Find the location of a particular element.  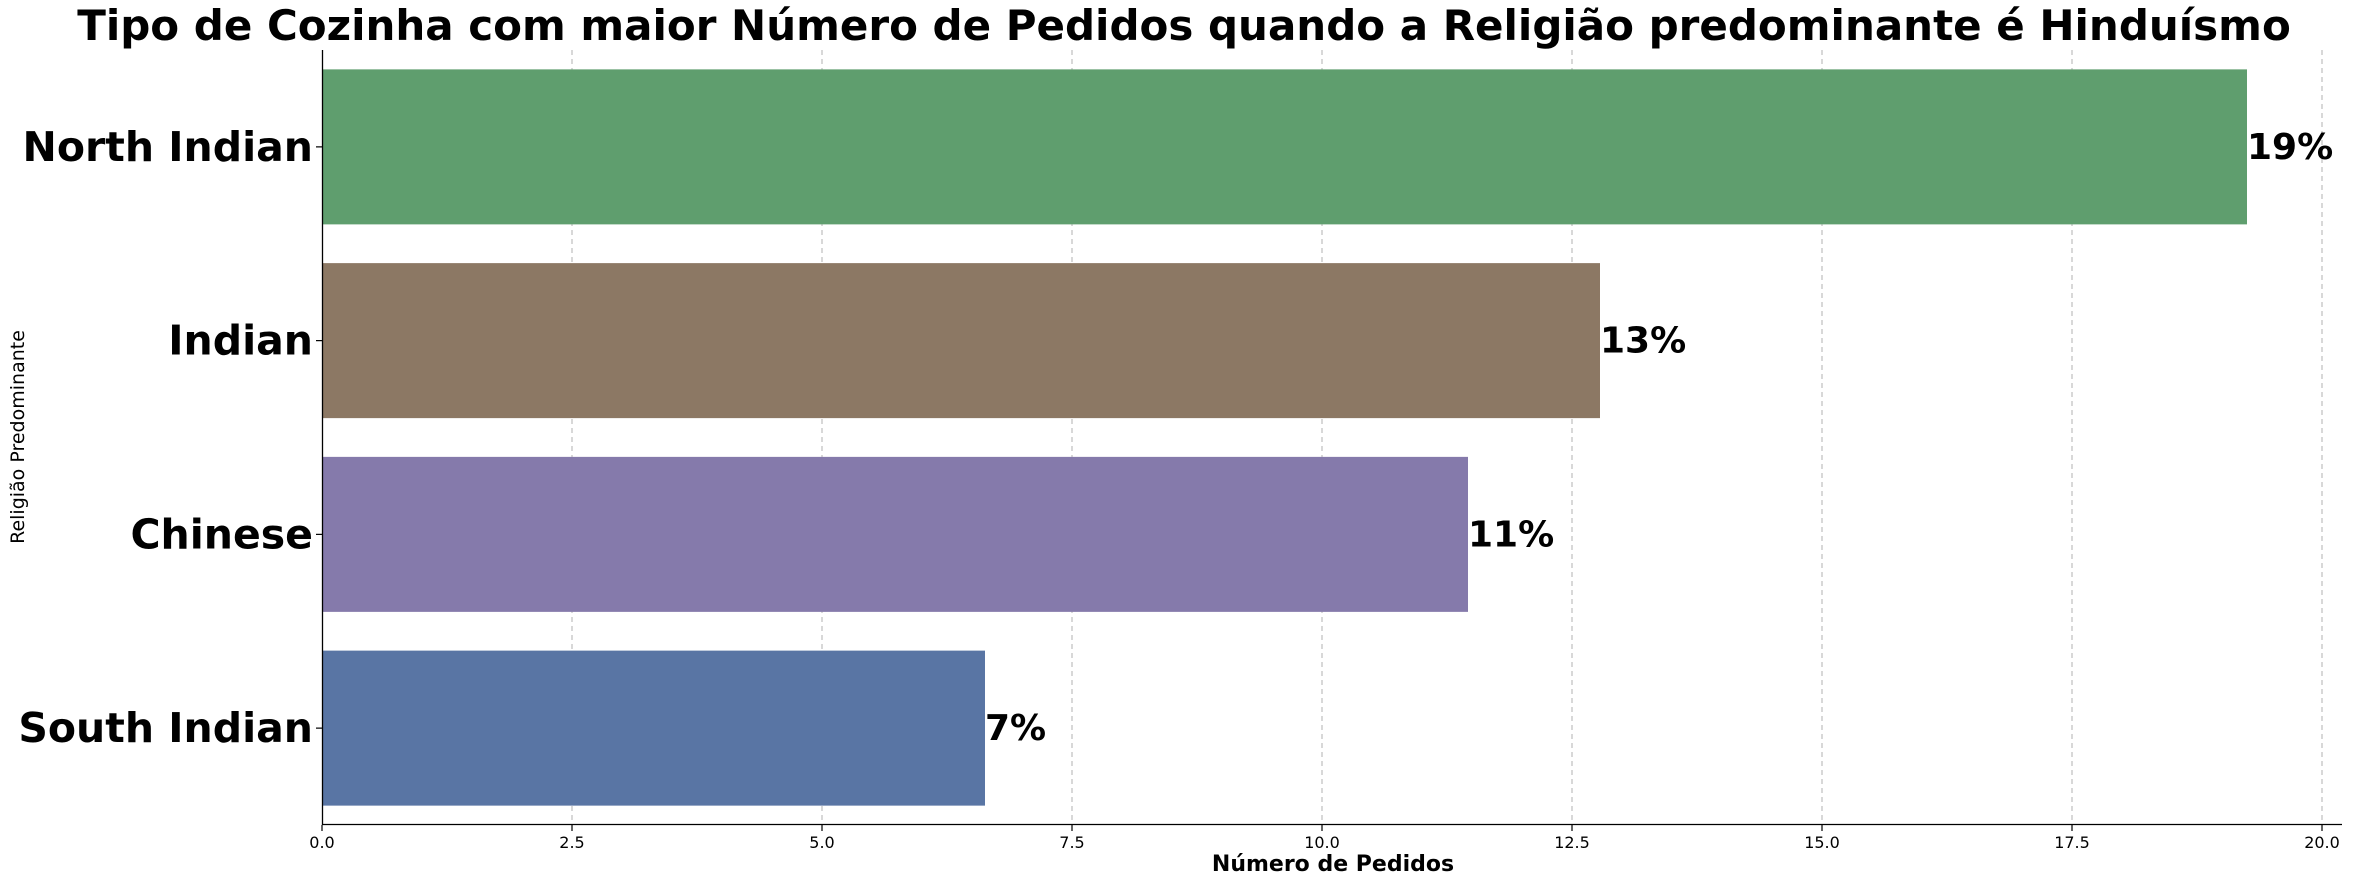

y-axis-label: Religião Predominante is located at coordinates (18, 437).